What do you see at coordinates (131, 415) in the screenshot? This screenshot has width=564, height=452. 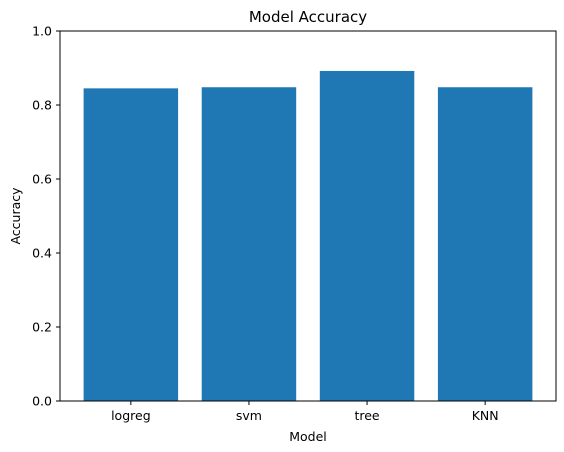 I see `x-tick-label: logreg` at bounding box center [131, 415].